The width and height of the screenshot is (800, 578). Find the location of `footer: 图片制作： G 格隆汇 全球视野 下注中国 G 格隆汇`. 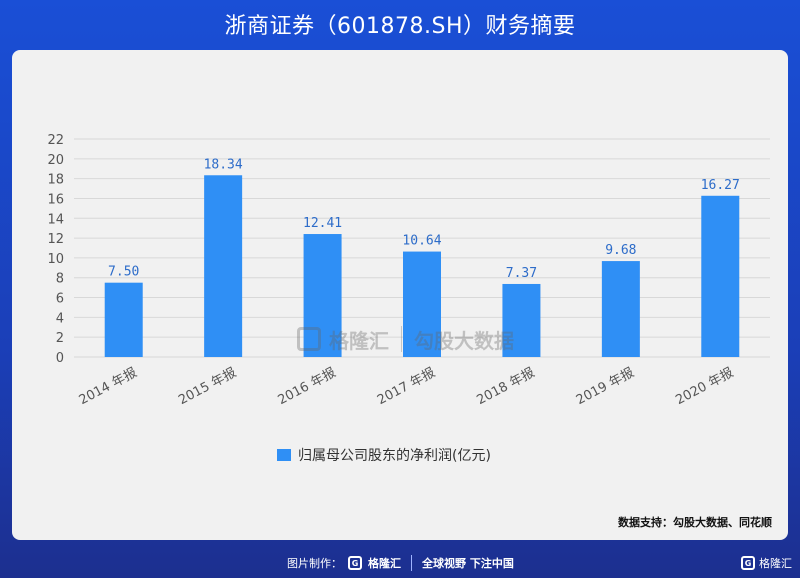

footer: 图片制作： G 格隆汇 全球视野 下注中国 G 格隆汇 is located at coordinates (400, 563).